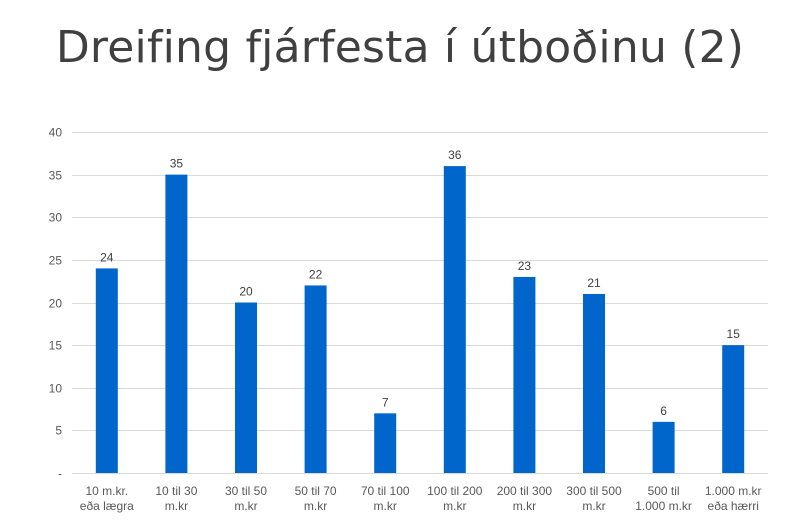 This screenshot has width=800, height=523. What do you see at coordinates (56, 389) in the screenshot?
I see `y-tick-label: 10` at bounding box center [56, 389].